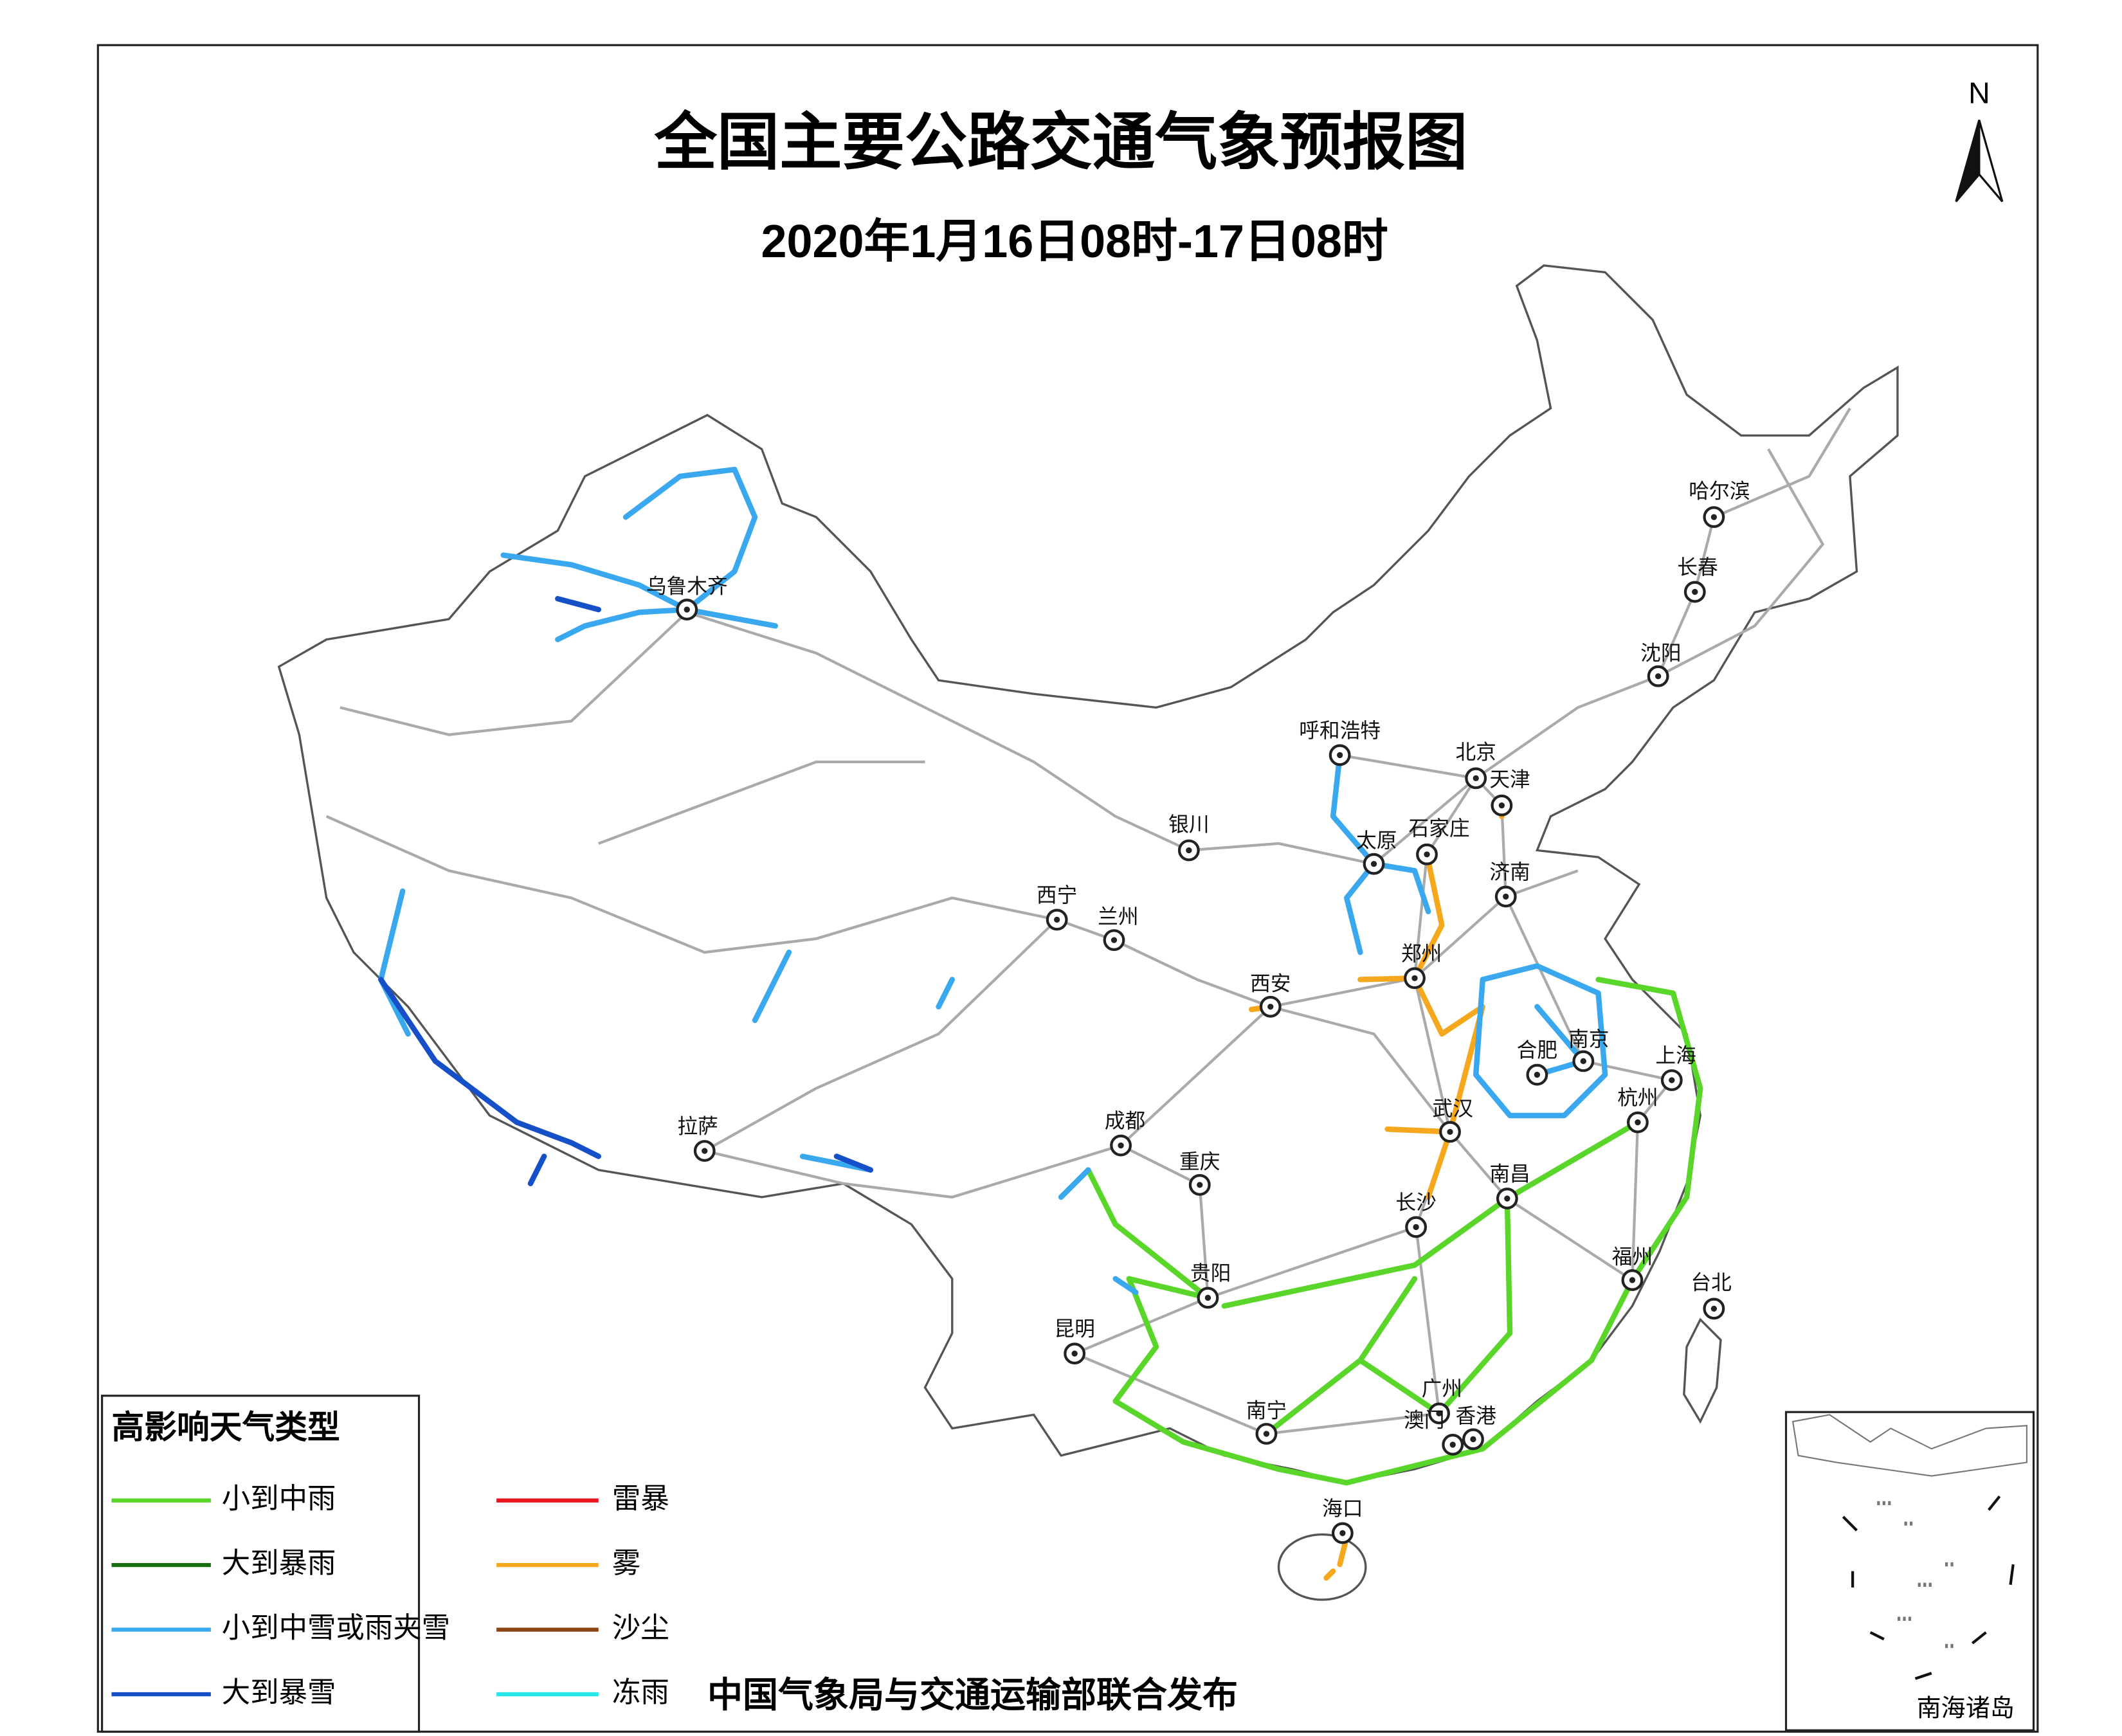 This screenshot has width=2122, height=1736. Describe the element at coordinates (1322, 1567) in the screenshot. I see `hainan-island` at that location.